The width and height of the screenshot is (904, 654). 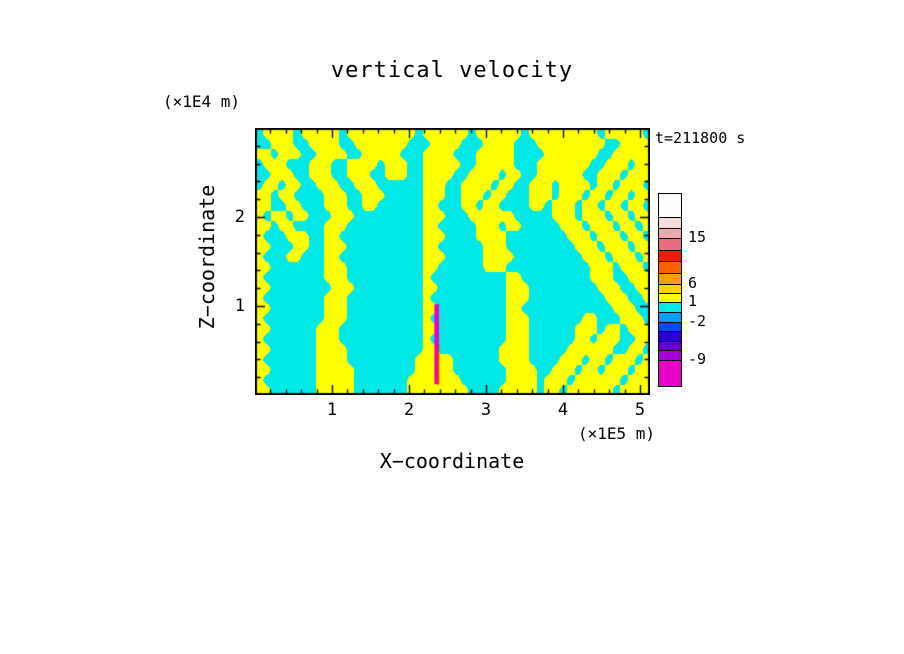 I want to click on x-tick-label: 5, so click(x=640, y=410).